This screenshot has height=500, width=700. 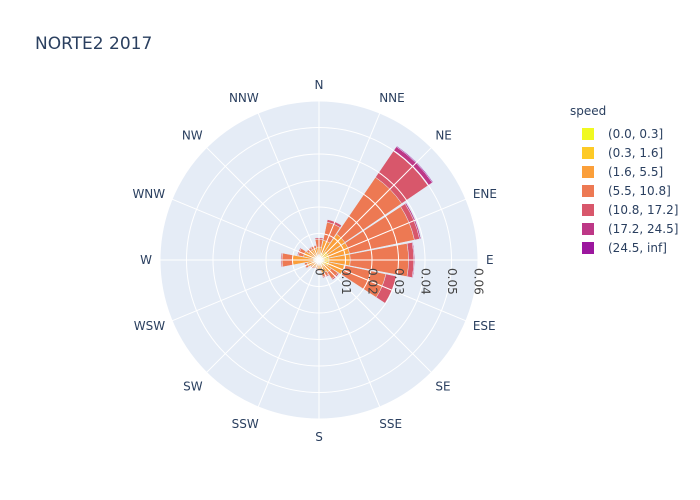 I want to click on radial-tick-label: 0.04, so click(x=426, y=281).